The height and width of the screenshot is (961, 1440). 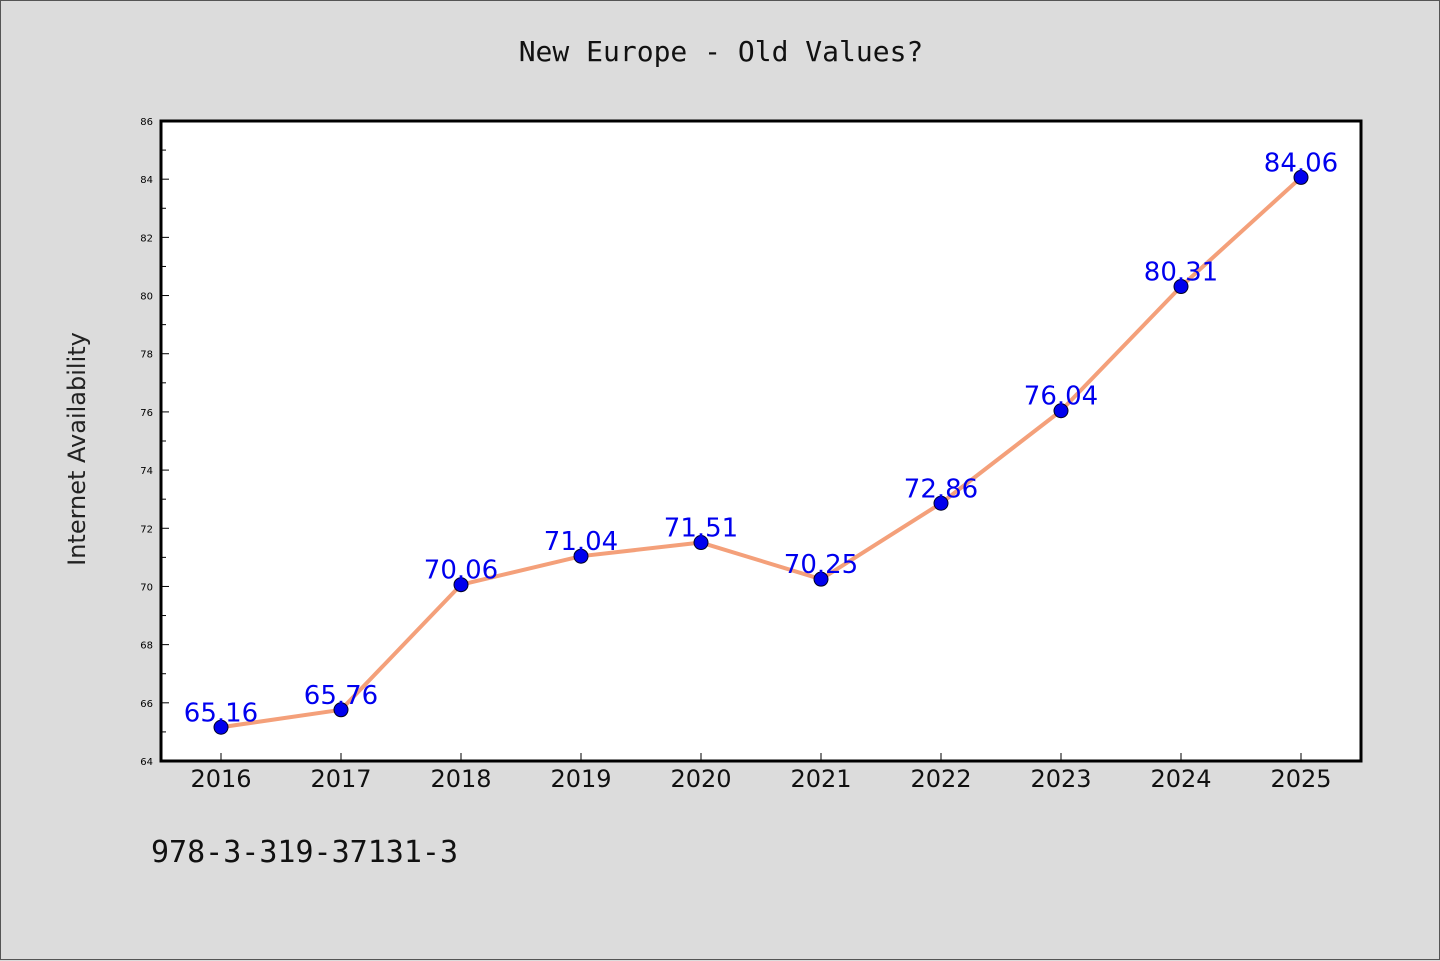 I want to click on x-tick-label: 2016, so click(x=220, y=779).